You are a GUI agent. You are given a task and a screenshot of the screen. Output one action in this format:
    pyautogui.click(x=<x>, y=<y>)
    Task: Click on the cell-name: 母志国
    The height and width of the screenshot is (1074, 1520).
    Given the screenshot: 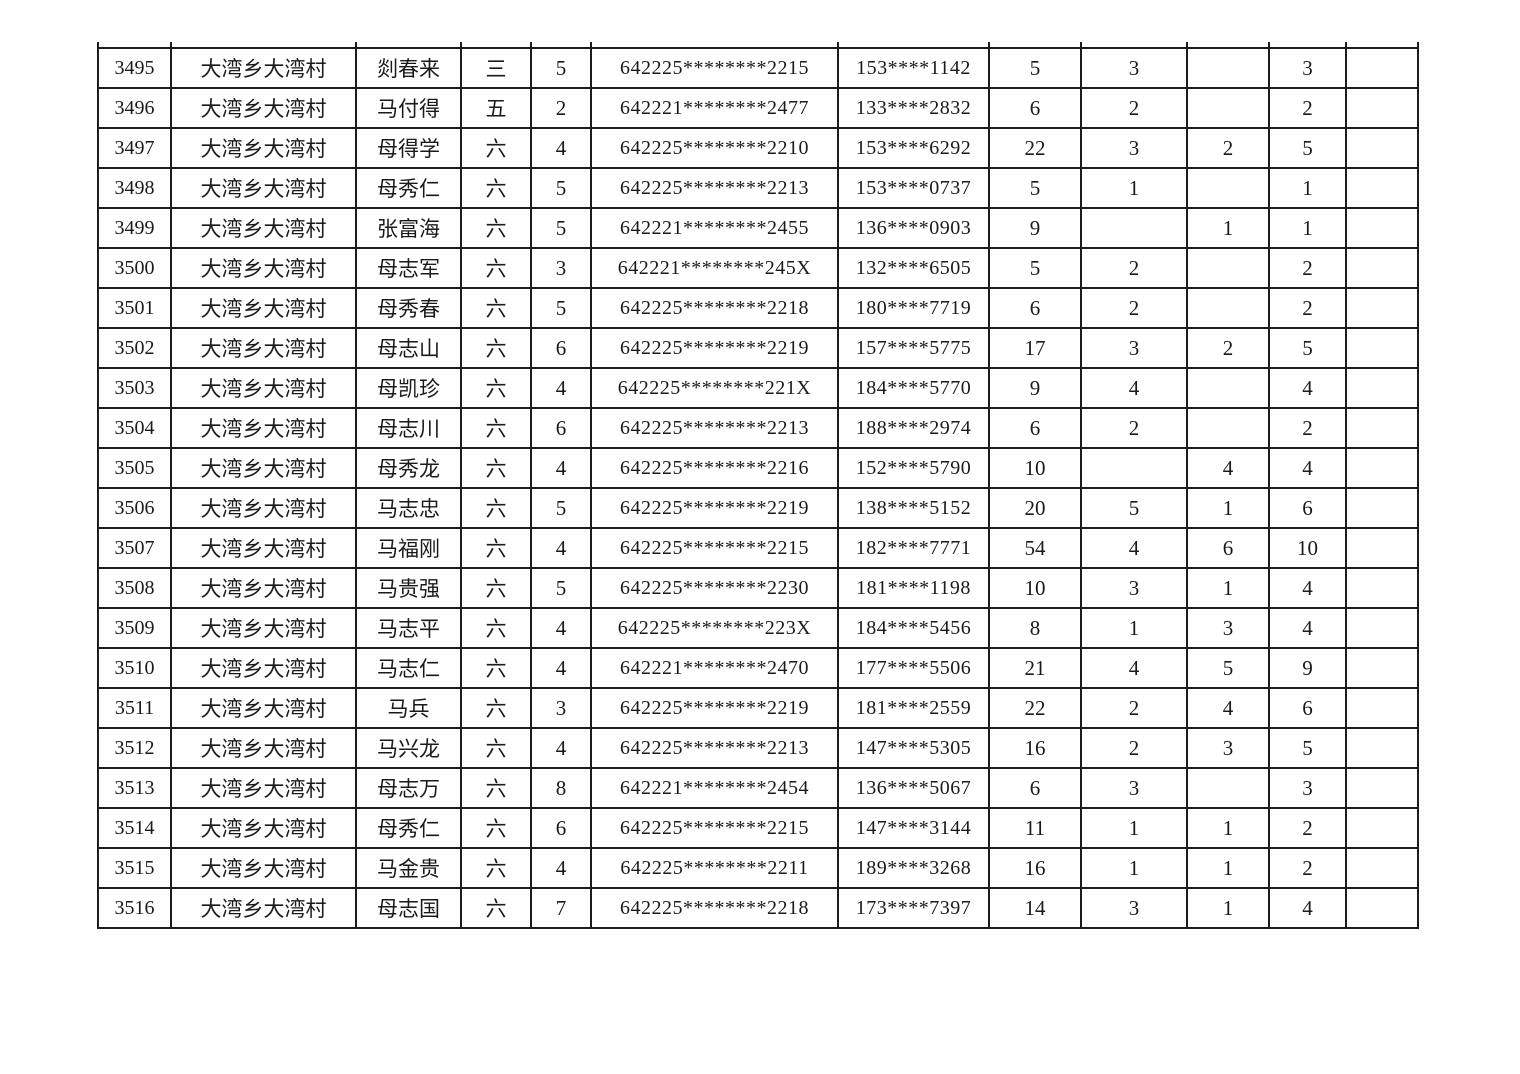 What is the action you would take?
    pyautogui.click(x=408, y=908)
    